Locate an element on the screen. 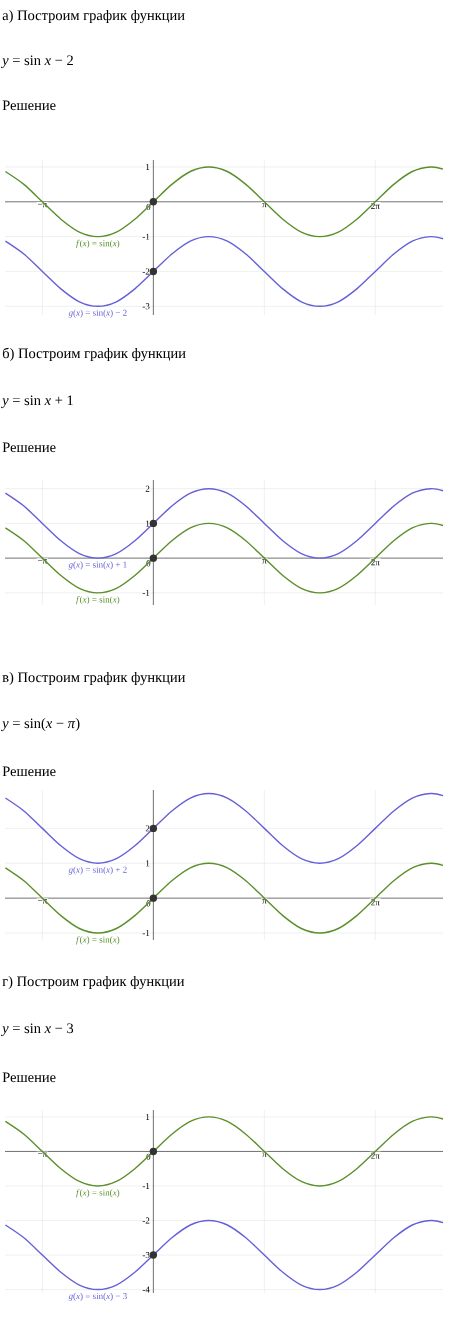 The height and width of the screenshot is (1331, 454). chart-subtitle: y = sin x − 2 is located at coordinates (37, 62).